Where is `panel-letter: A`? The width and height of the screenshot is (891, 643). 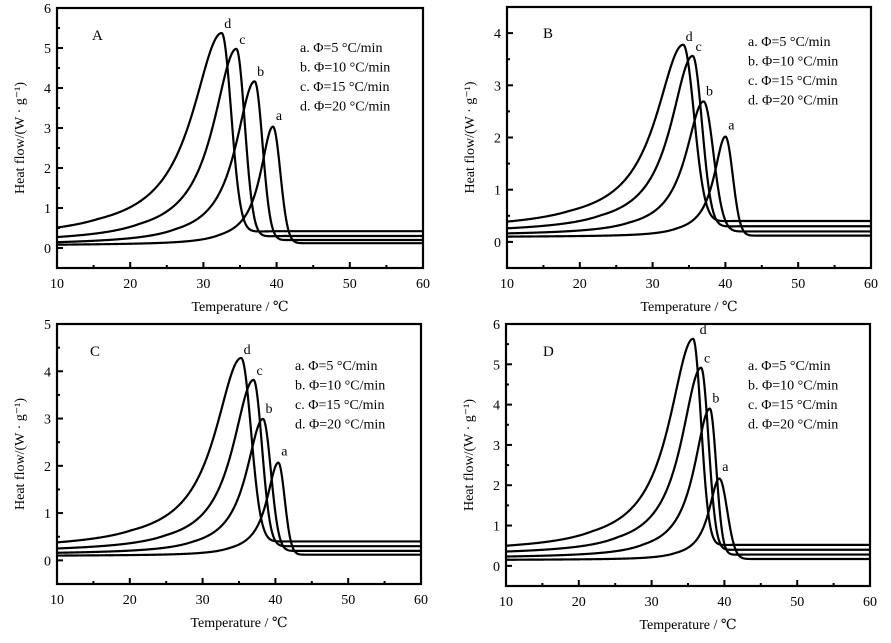 panel-letter: A is located at coordinates (97, 36).